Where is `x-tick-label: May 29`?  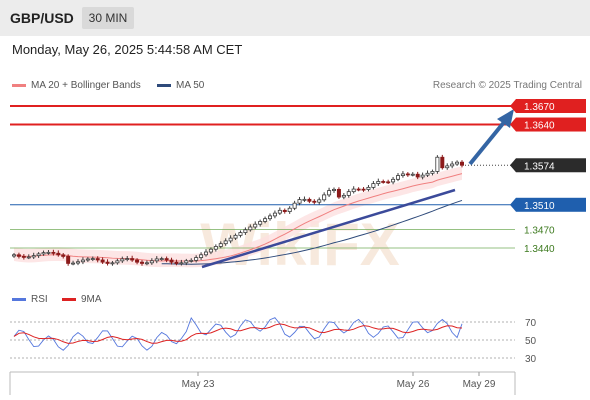 x-tick-label: May 29 is located at coordinates (479, 384).